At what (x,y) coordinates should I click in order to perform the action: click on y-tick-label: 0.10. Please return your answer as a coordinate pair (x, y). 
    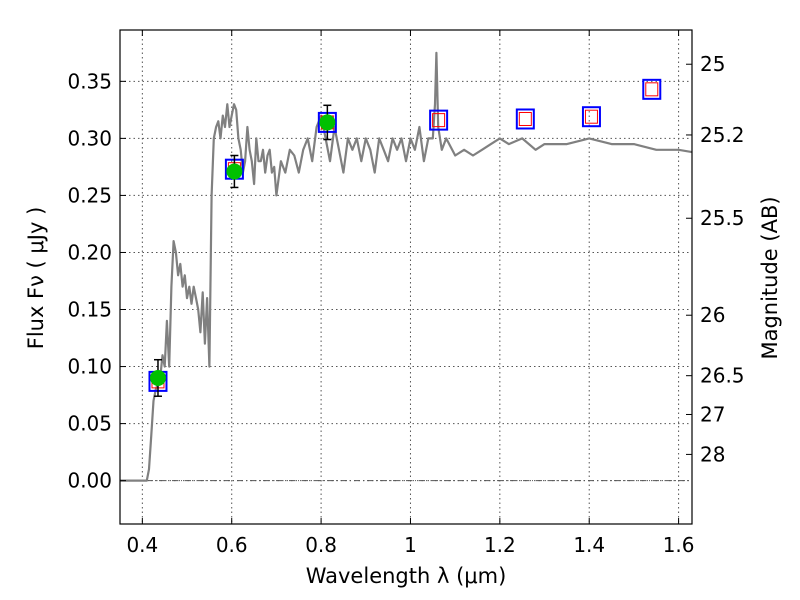
    Looking at the image, I should click on (89, 367).